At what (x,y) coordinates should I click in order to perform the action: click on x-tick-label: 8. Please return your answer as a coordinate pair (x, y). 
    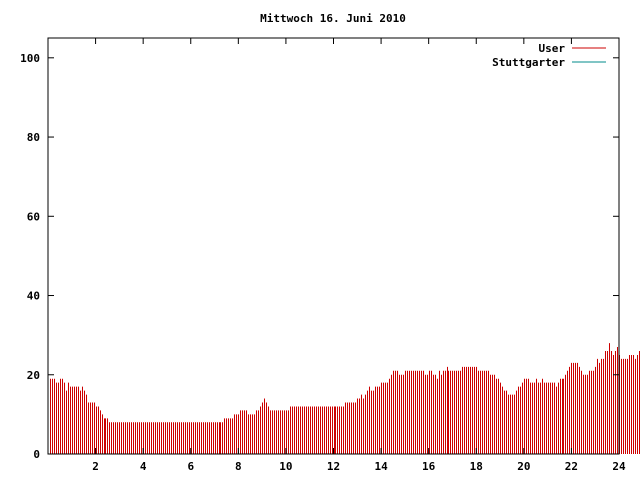
    Looking at the image, I should click on (238, 466).